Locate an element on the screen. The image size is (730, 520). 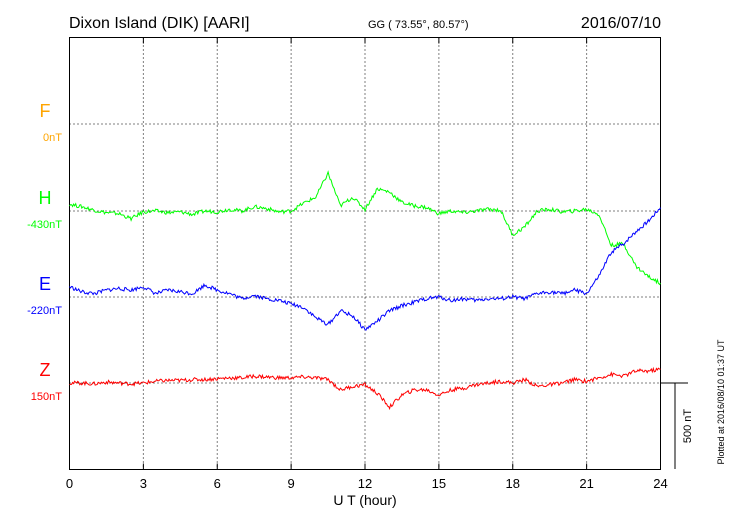
x-tick-label: 3 is located at coordinates (143, 483).